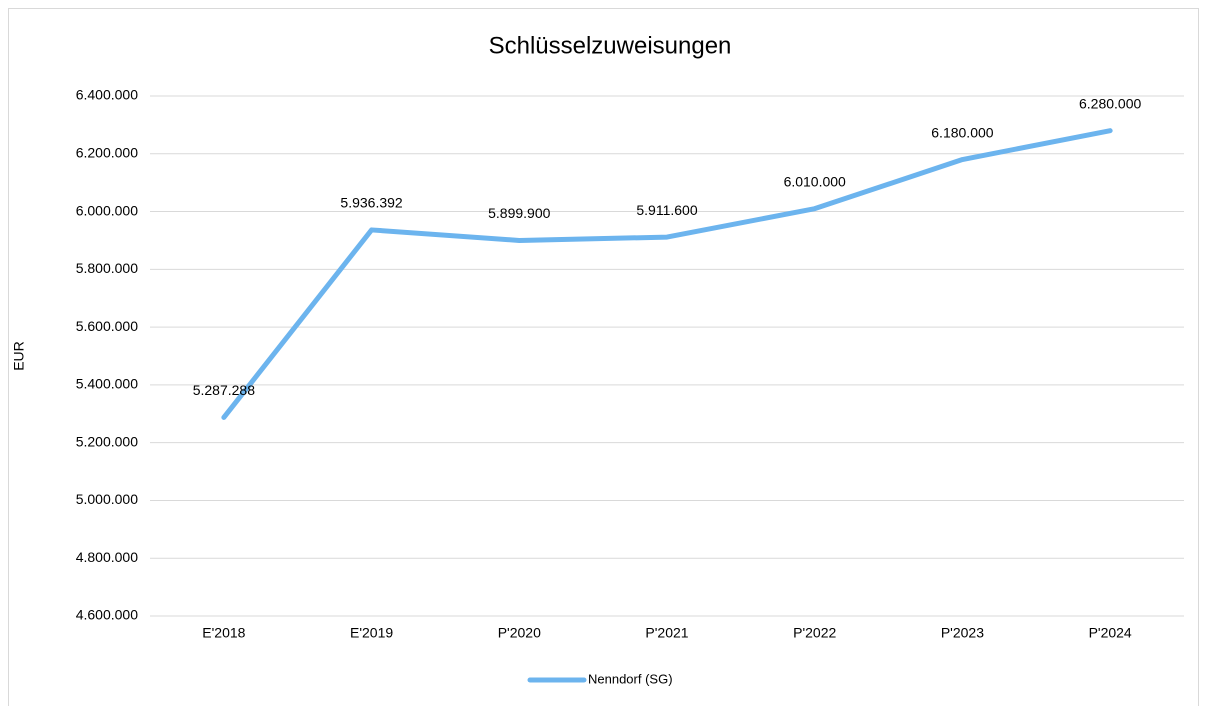 The width and height of the screenshot is (1206, 706). Describe the element at coordinates (666, 210) in the screenshot. I see `data-label: 5.911.600` at that location.